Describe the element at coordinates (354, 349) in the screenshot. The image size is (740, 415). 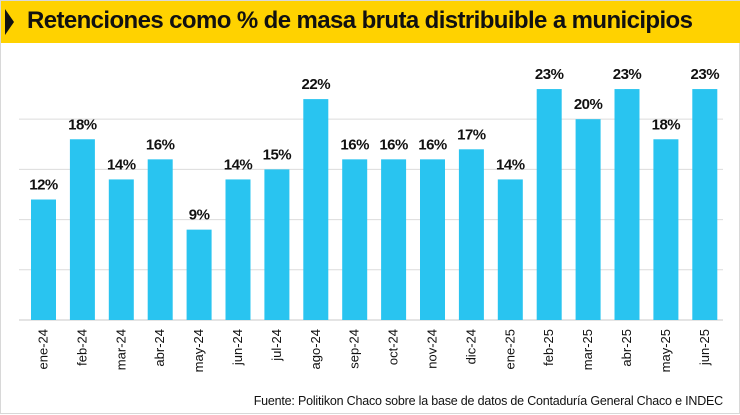
I see `x-tick-label-sep-24: sep-24` at that location.